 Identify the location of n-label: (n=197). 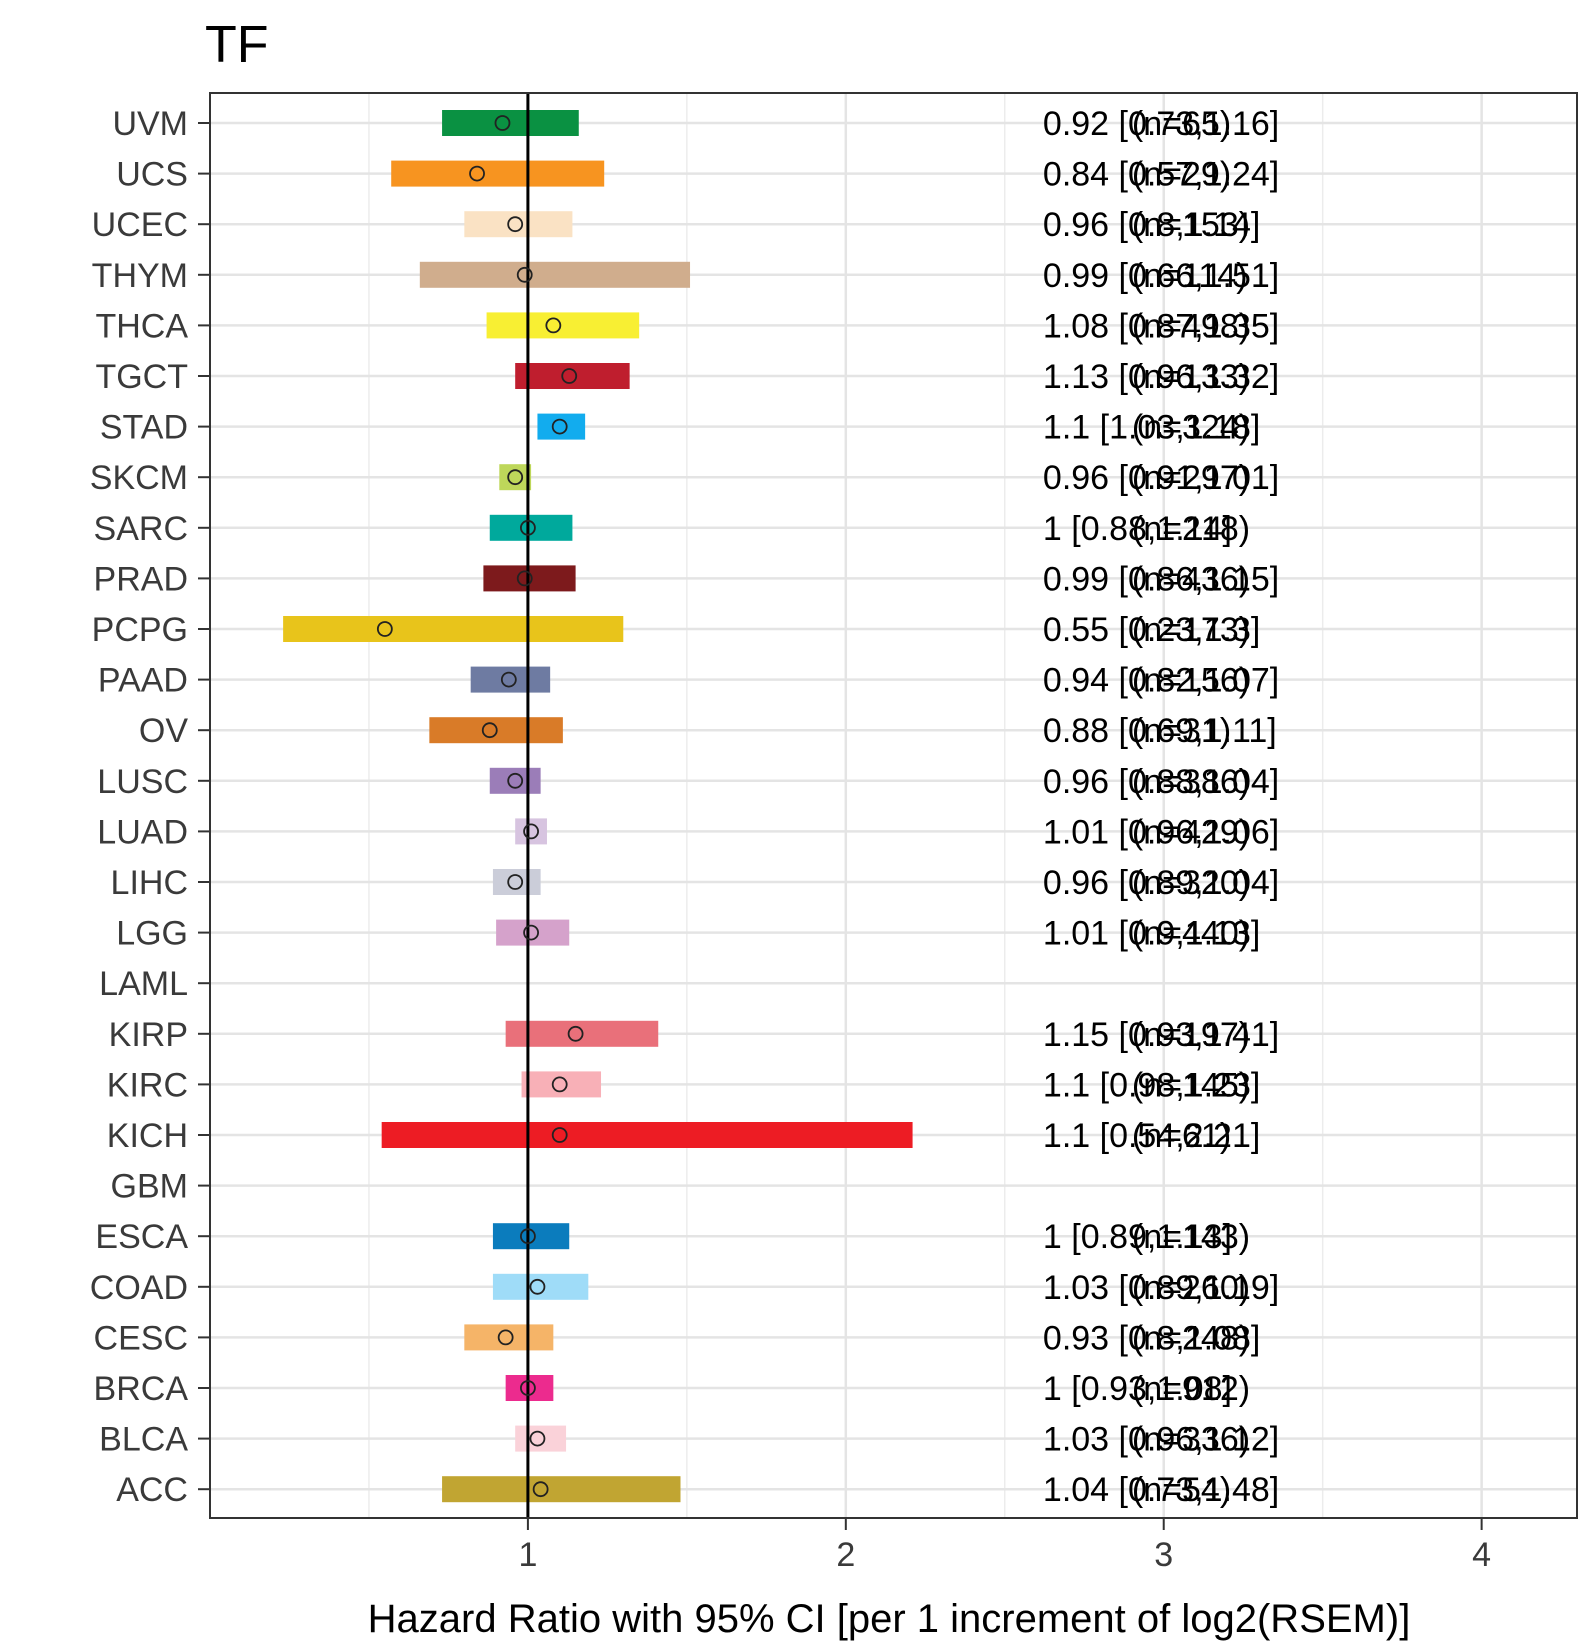
(1191, 1035).